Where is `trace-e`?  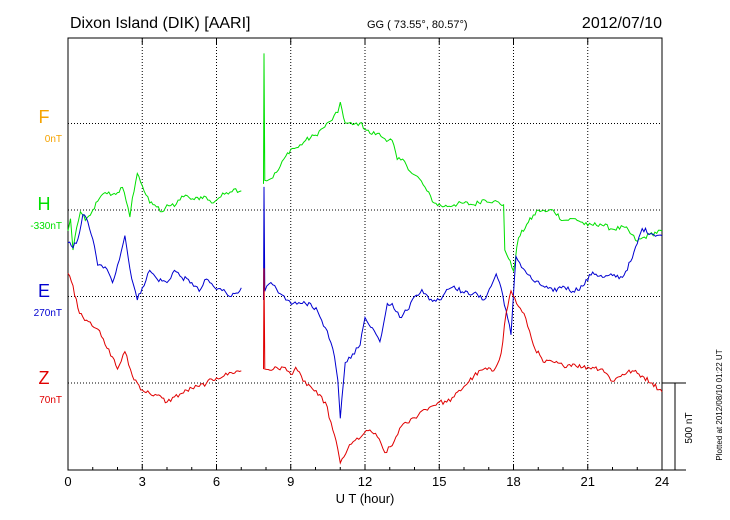
trace-e is located at coordinates (154, 257).